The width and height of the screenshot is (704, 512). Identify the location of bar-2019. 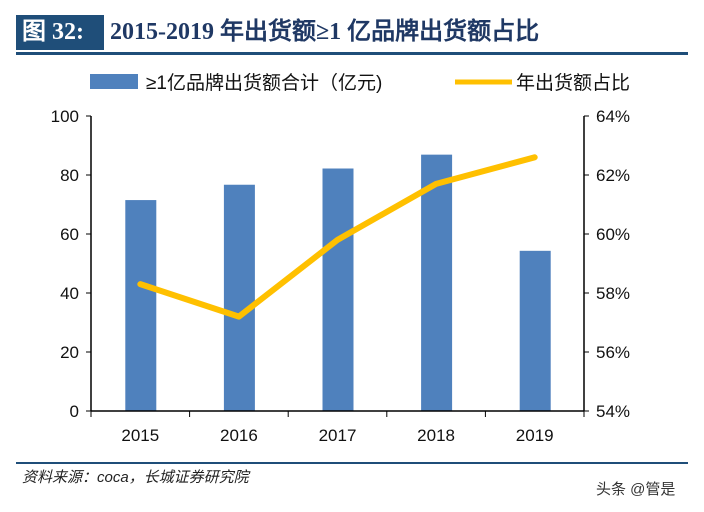
(535, 330).